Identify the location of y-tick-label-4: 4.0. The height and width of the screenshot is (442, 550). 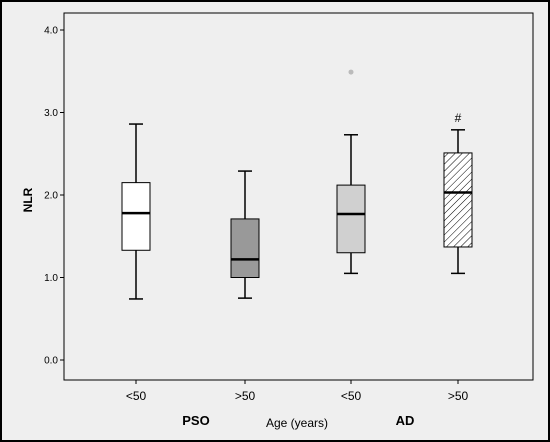
(51, 31).